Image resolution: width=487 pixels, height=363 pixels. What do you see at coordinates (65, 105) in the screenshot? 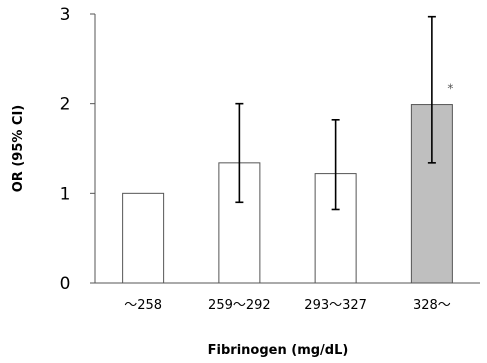
I see `y-tick-label-2: 2` at bounding box center [65, 105].